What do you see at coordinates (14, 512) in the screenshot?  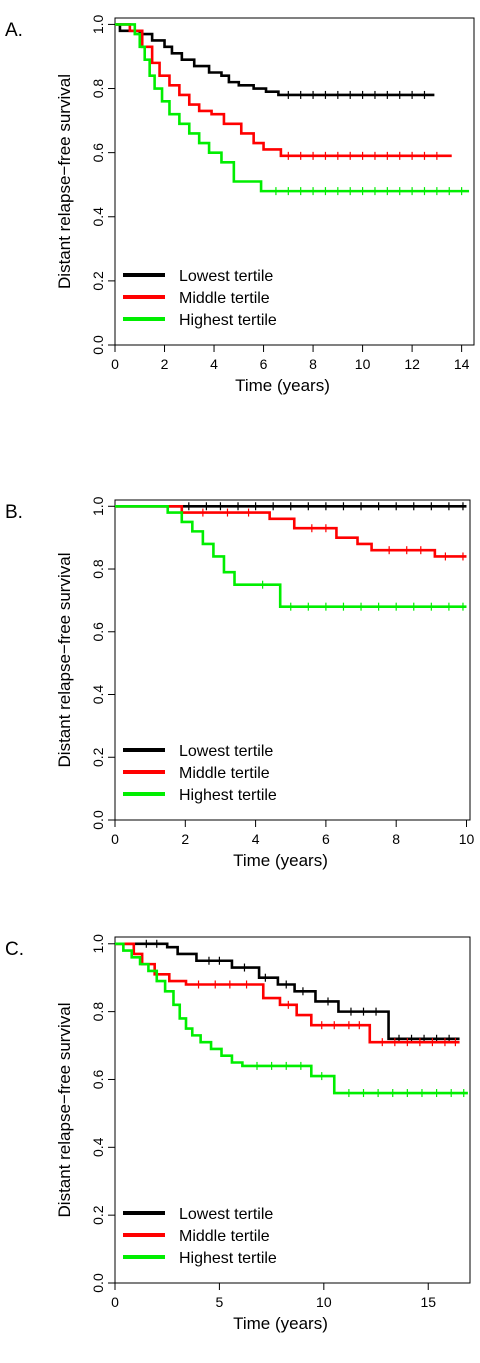 I see `panel-label: B.` at bounding box center [14, 512].